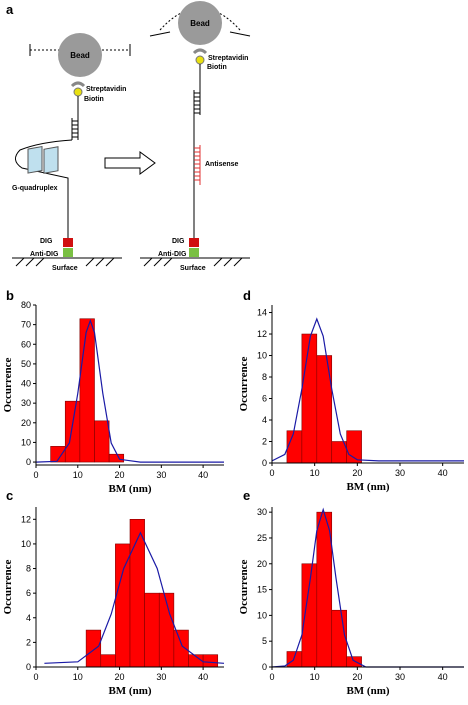 This screenshot has height=705, width=468. I want to click on y-tick-label: 2, so click(28, 642).